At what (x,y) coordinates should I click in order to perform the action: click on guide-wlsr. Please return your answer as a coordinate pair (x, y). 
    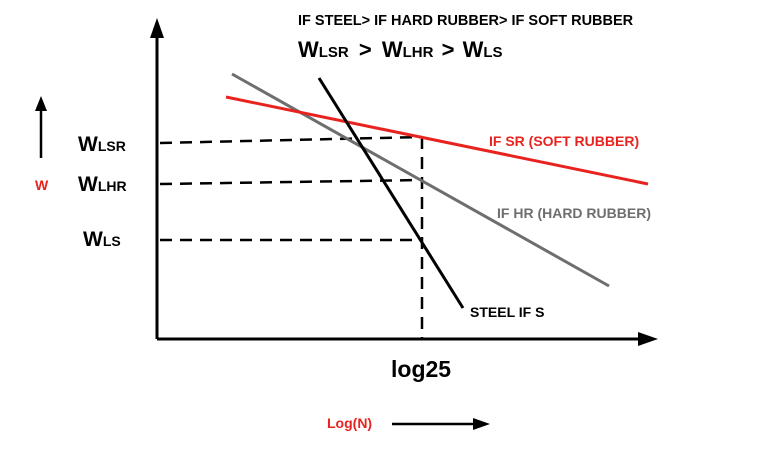
    Looking at the image, I should click on (291, 140).